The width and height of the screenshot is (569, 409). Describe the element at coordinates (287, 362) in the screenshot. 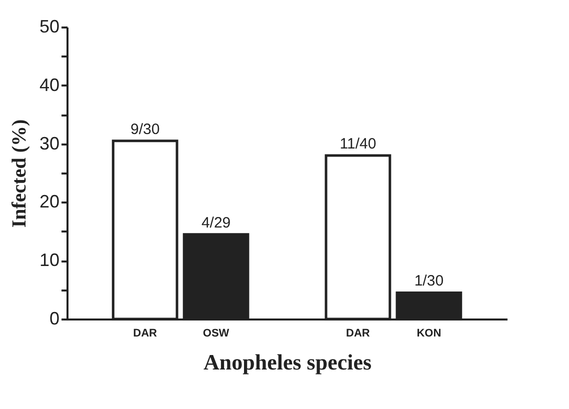

I see `x-axis-title: Anopheles species` at that location.